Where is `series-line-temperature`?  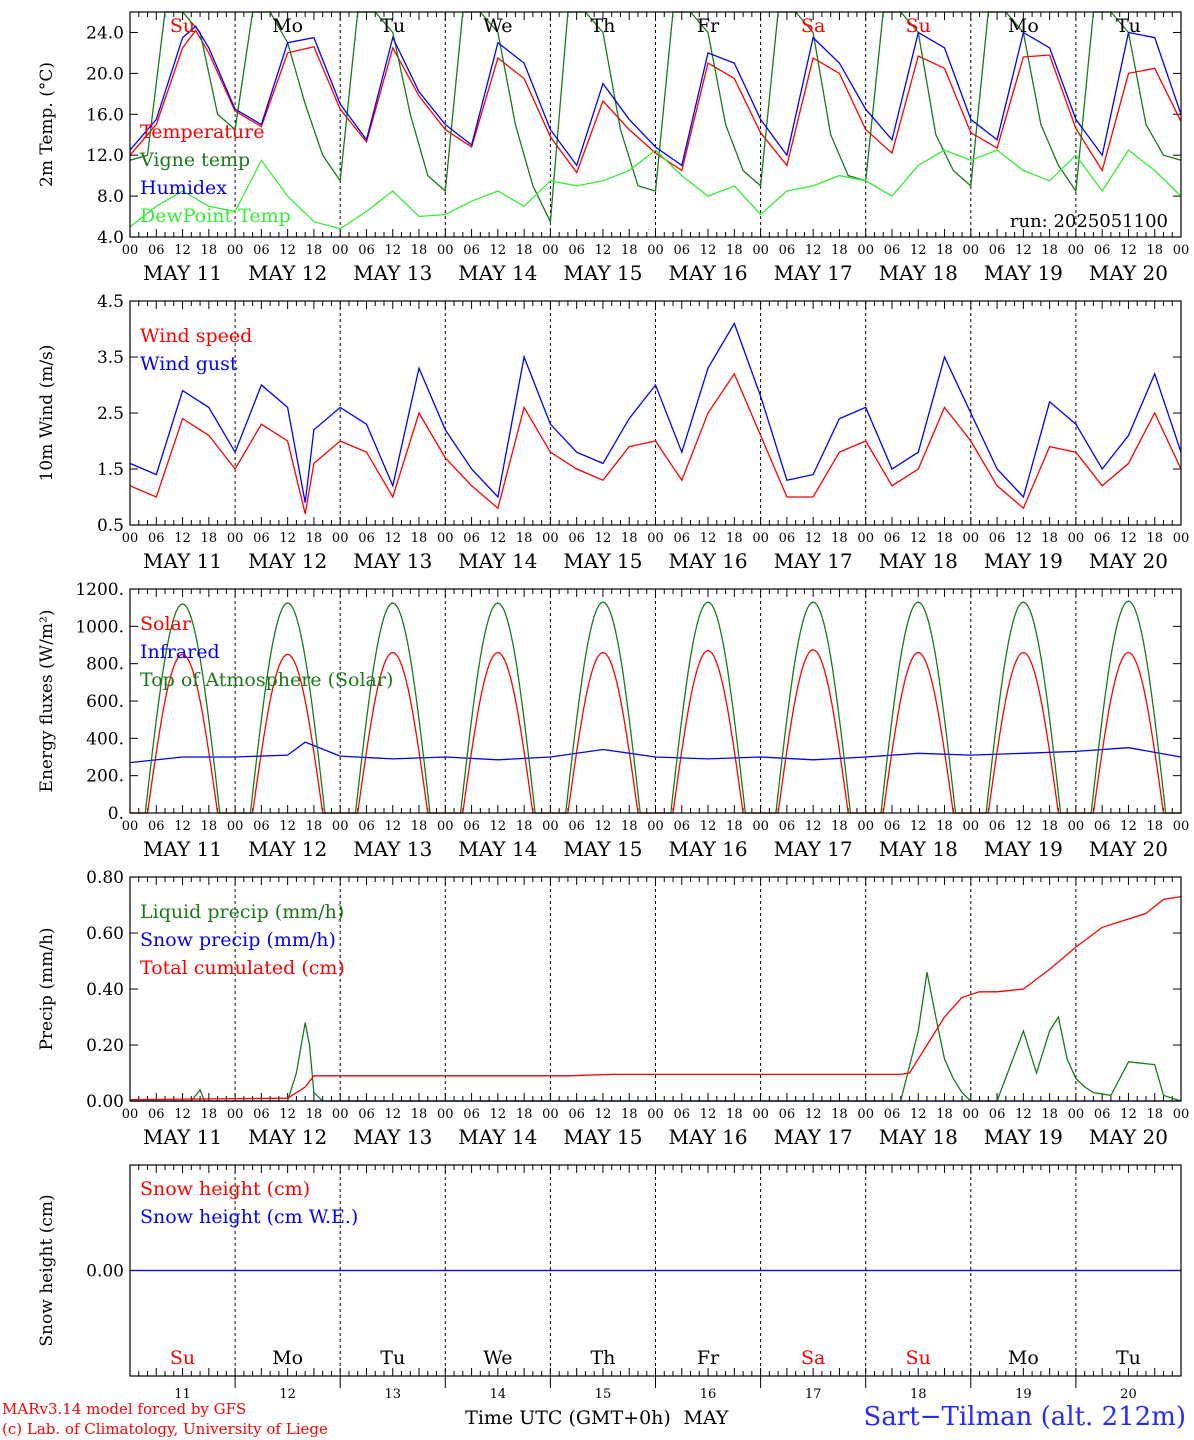 series-line-temperature is located at coordinates (655, 101).